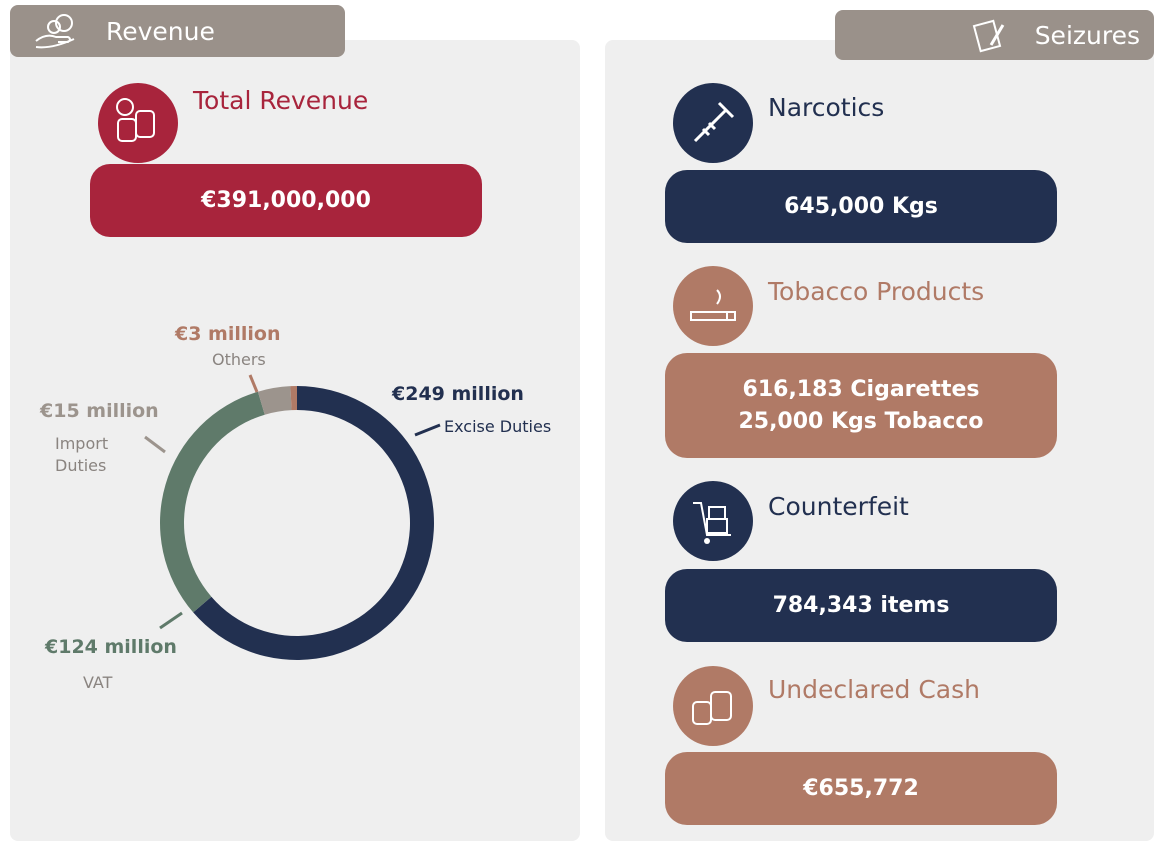  I want to click on value-label: €3 million, so click(228, 334).